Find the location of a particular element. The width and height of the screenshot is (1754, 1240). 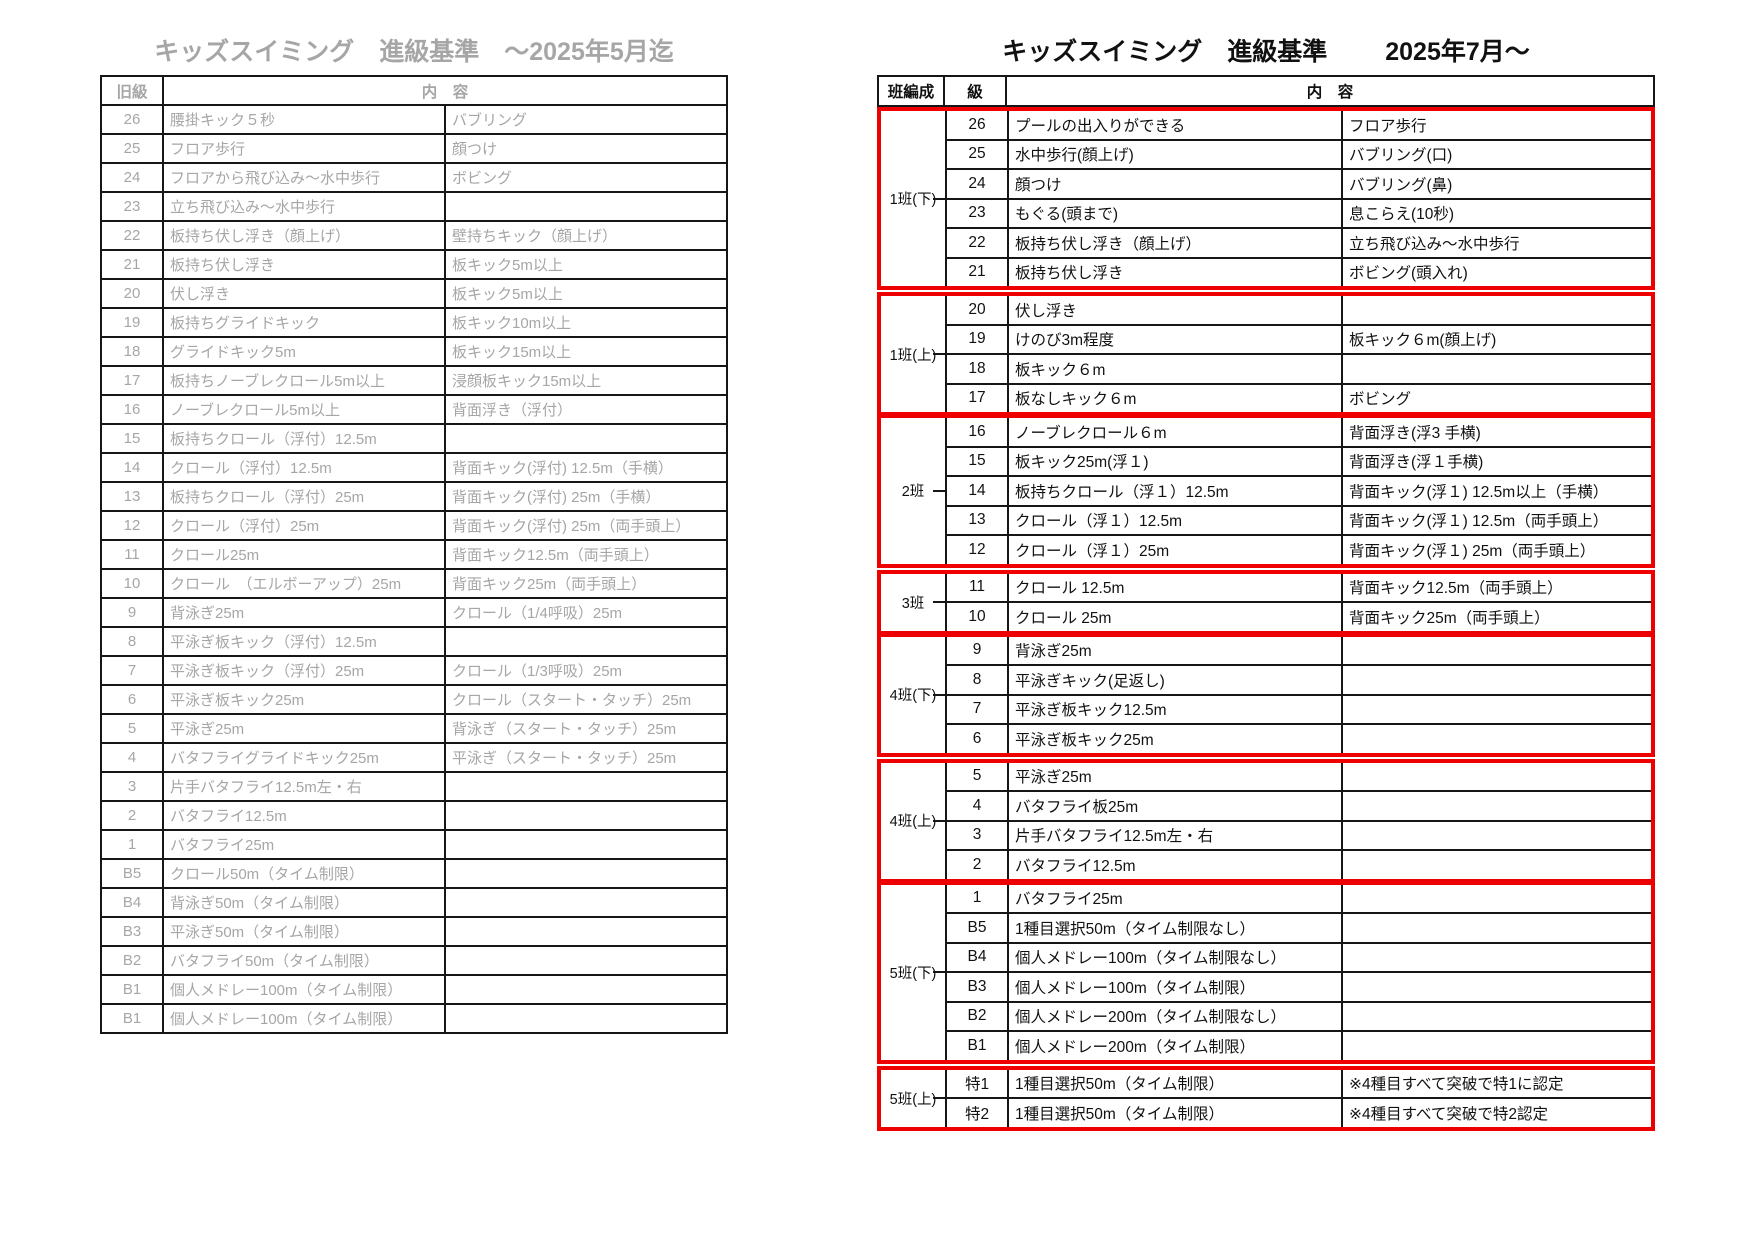

content-cell-1: バタフライ25m is located at coordinates (1176, 898).